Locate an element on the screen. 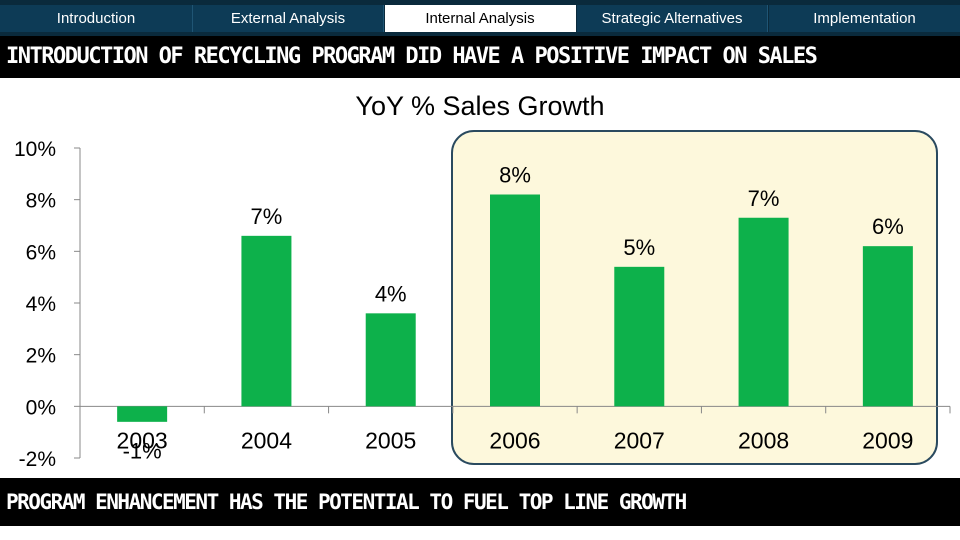  y-tick-label: -2% is located at coordinates (37, 459).